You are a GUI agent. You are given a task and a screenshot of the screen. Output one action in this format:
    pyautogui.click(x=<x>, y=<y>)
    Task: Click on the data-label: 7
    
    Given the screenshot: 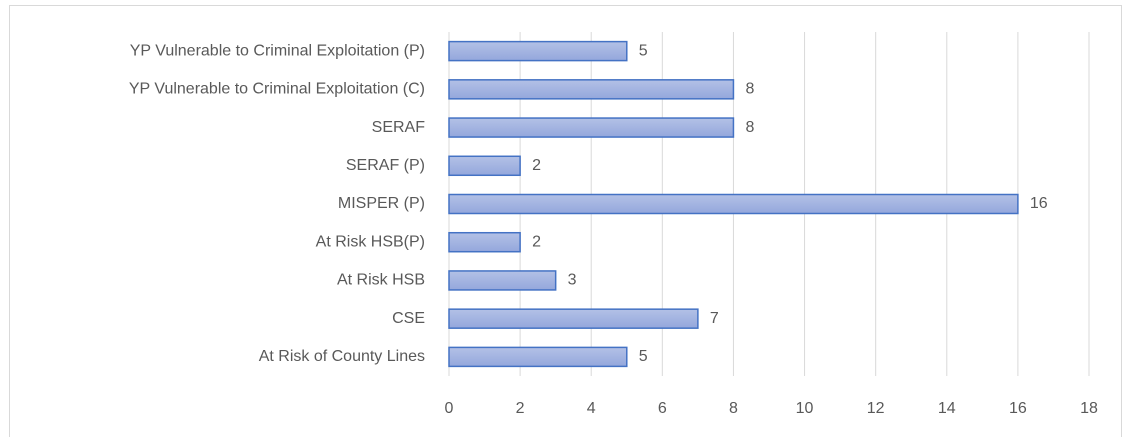 What is the action you would take?
    pyautogui.click(x=714, y=318)
    